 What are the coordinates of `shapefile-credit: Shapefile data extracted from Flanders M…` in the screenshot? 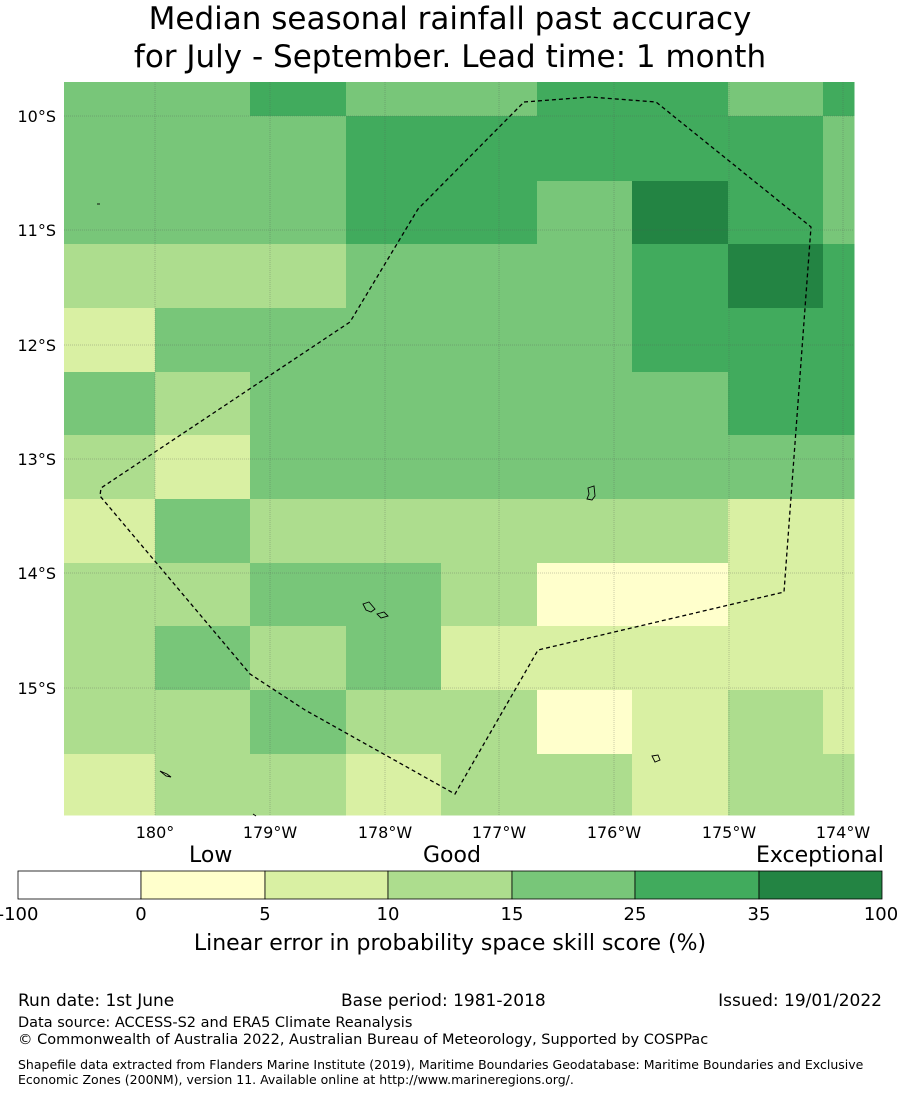 It's located at (441, 1072).